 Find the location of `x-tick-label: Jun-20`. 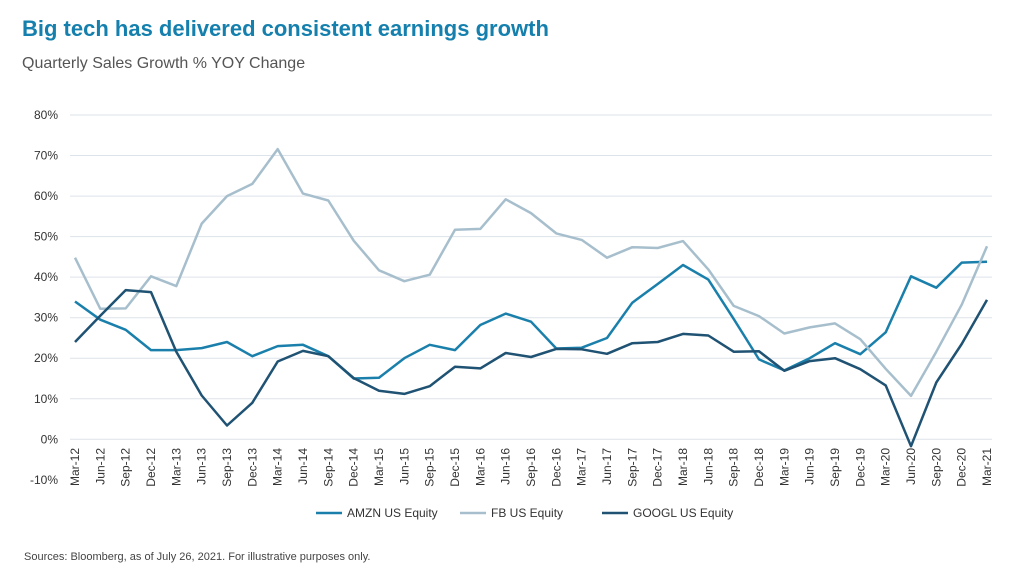

x-tick-label: Jun-20 is located at coordinates (911, 466).